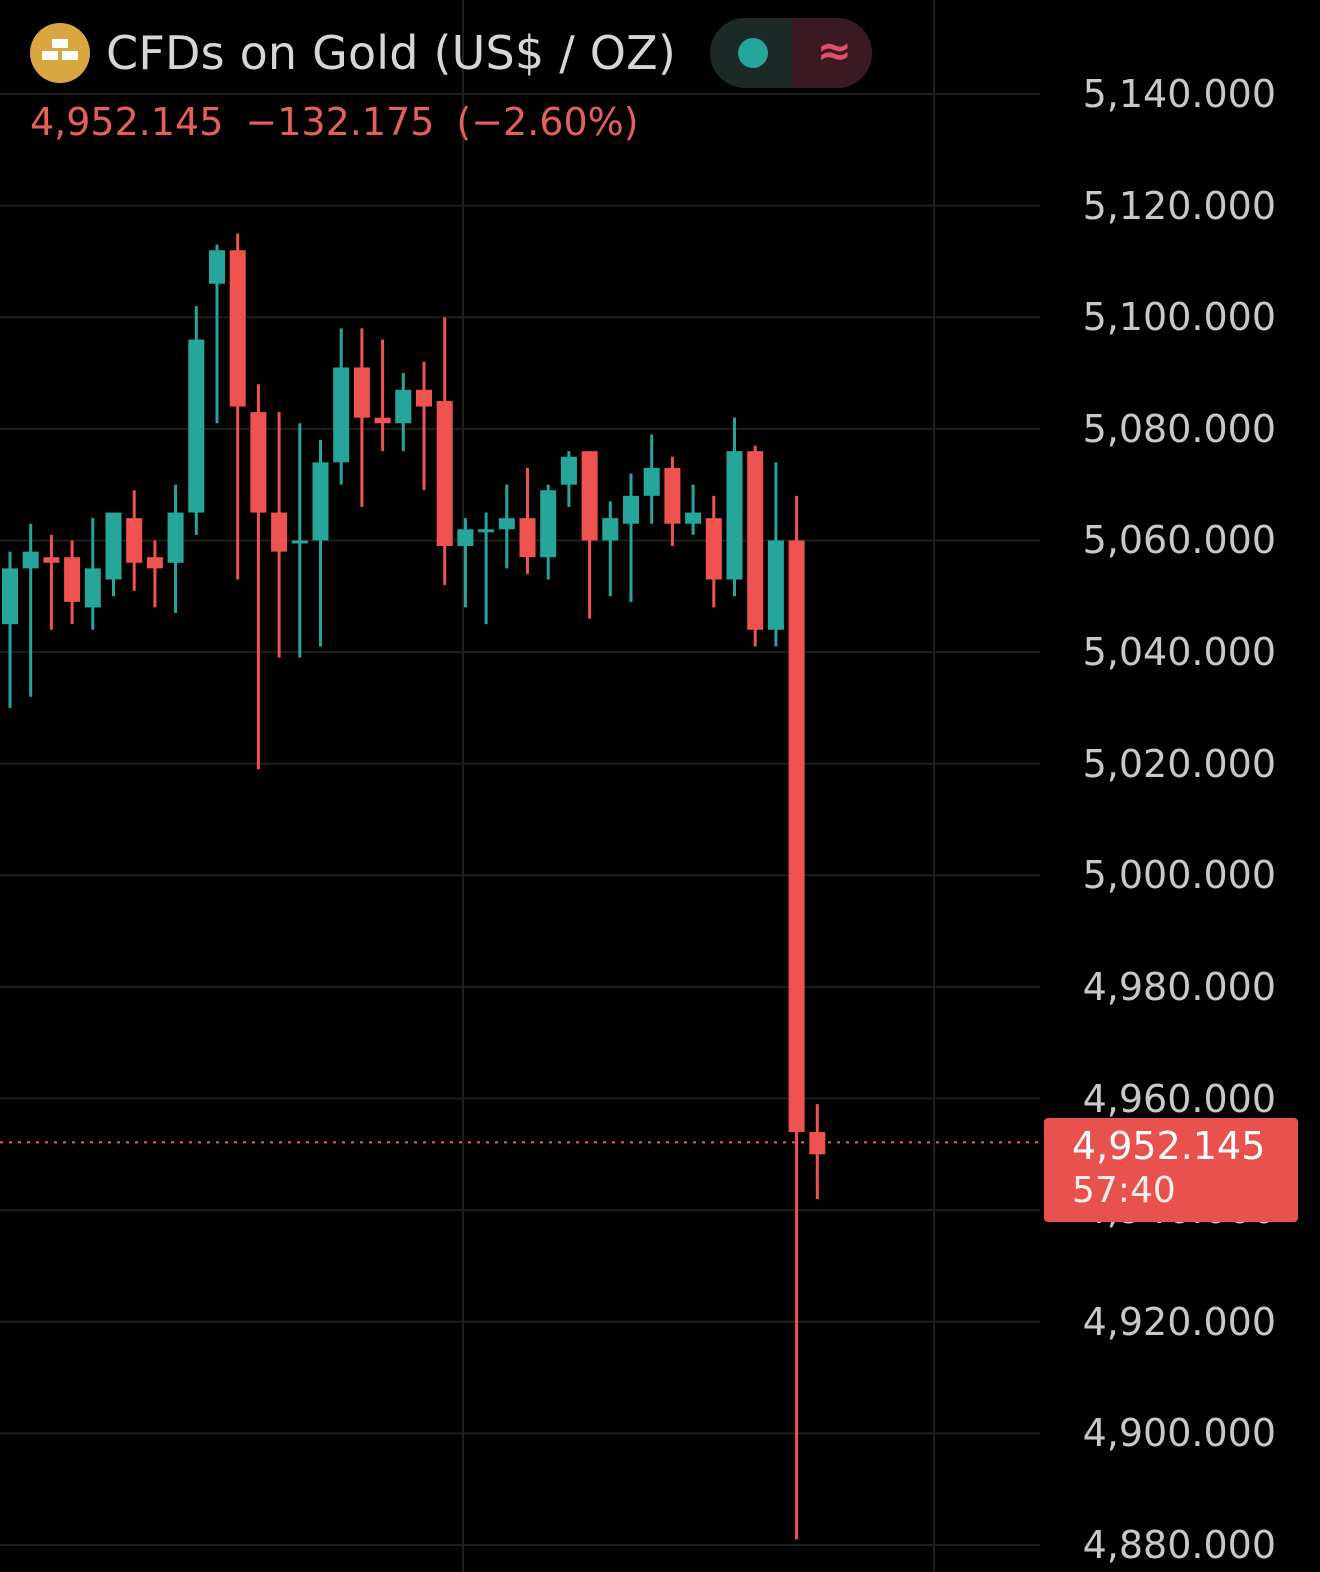 The width and height of the screenshot is (1320, 1572). Describe the element at coordinates (127, 122) in the screenshot. I see `last-price: 4,952.145` at that location.